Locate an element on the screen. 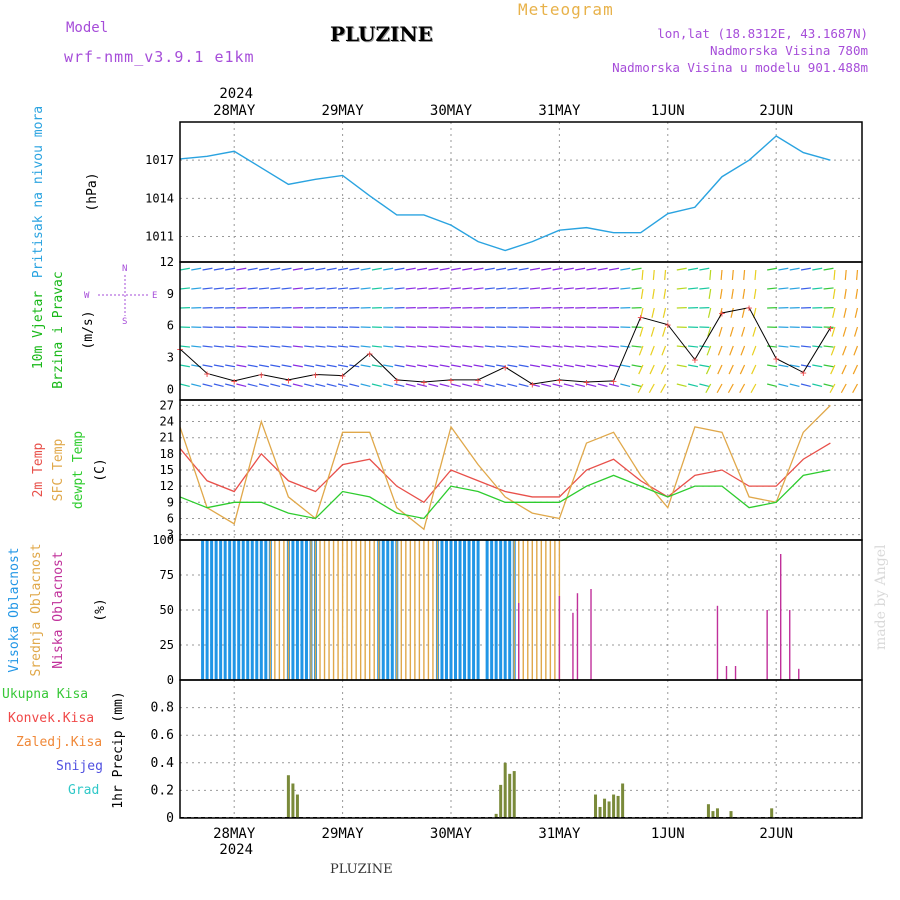  cloud-tick: 100 is located at coordinates (163, 540).